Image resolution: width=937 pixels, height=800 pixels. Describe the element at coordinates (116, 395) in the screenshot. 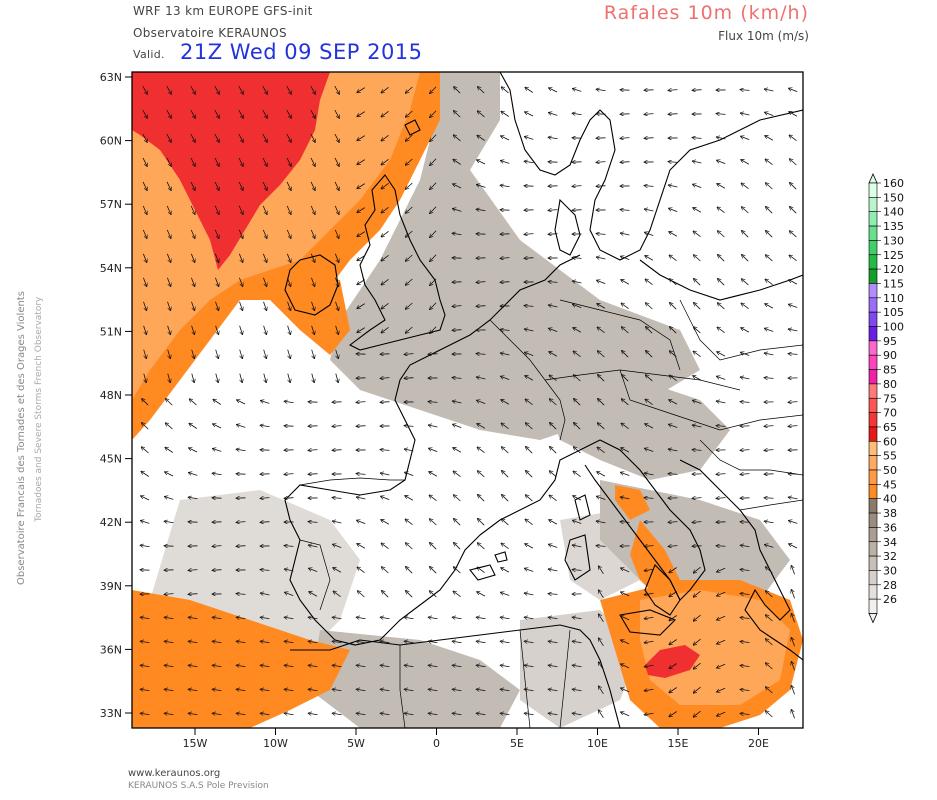

I see `latitude-axis: 63N 60N 57N 54N 51N 48N 45N 42N 39N 36N 33N` at that location.